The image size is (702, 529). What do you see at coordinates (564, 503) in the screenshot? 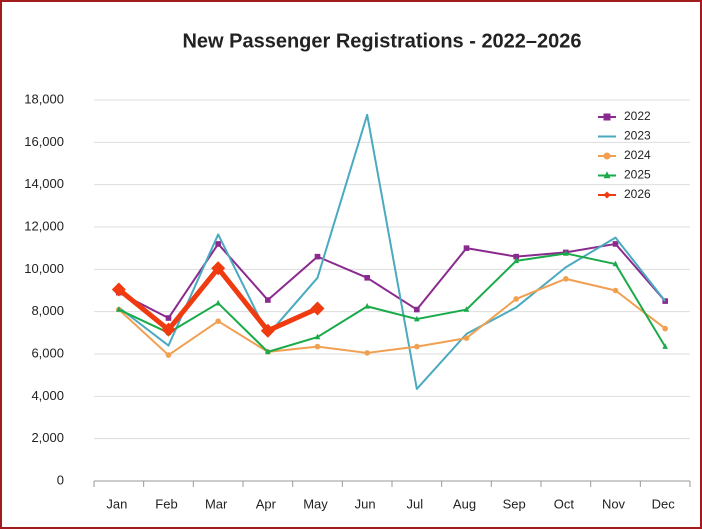
I see `x-tick-label: Oct` at bounding box center [564, 503].